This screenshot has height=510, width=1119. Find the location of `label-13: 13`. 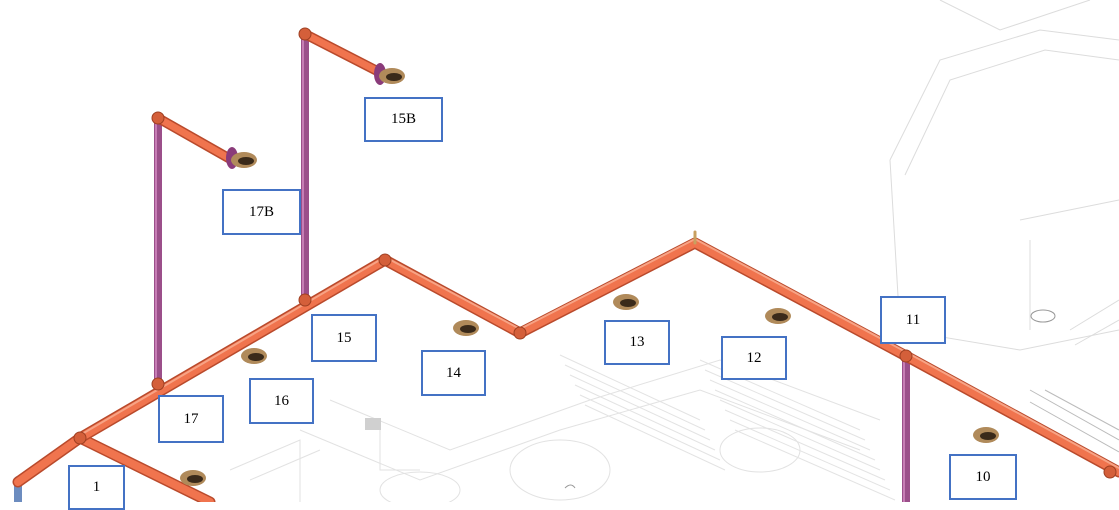

label-13: 13 is located at coordinates (637, 342).